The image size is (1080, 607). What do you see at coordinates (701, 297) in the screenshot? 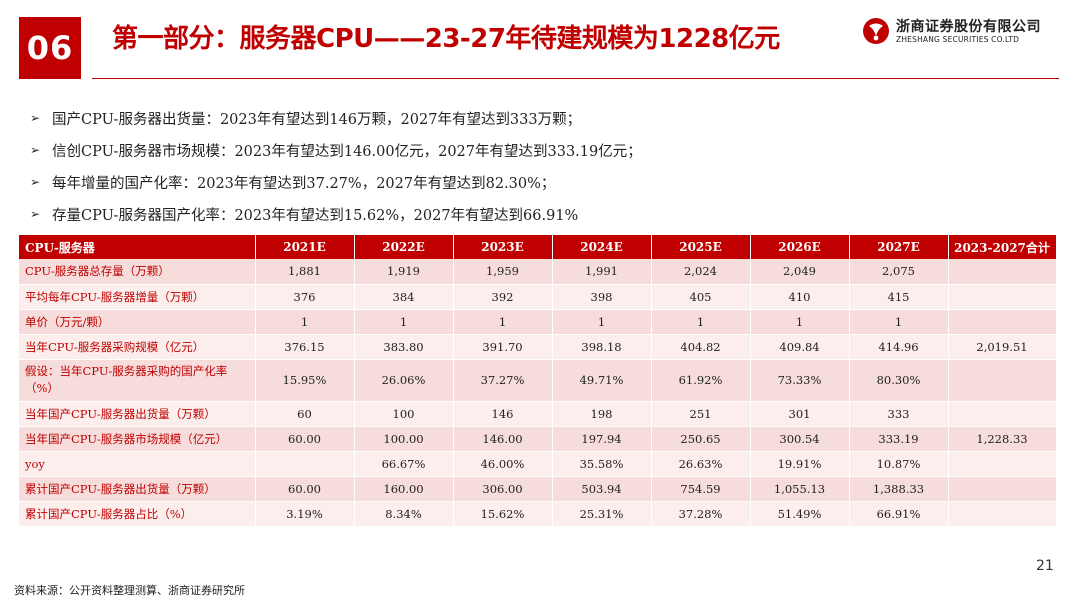
I see `table-cell: 405` at bounding box center [701, 297].